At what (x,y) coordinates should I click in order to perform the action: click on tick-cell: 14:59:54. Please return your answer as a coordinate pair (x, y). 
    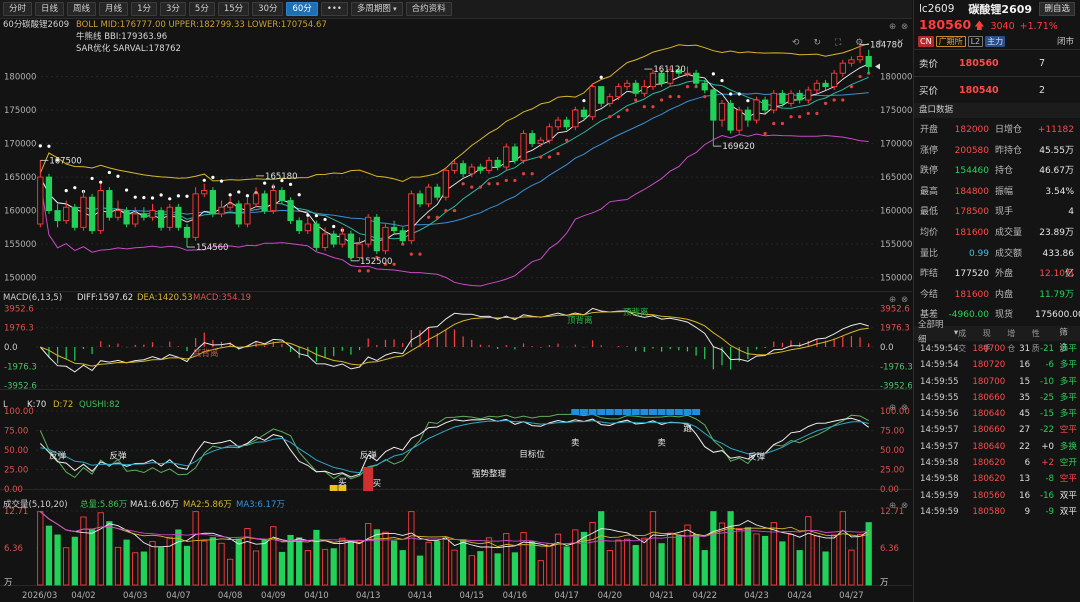
    Looking at the image, I should click on (939, 365).